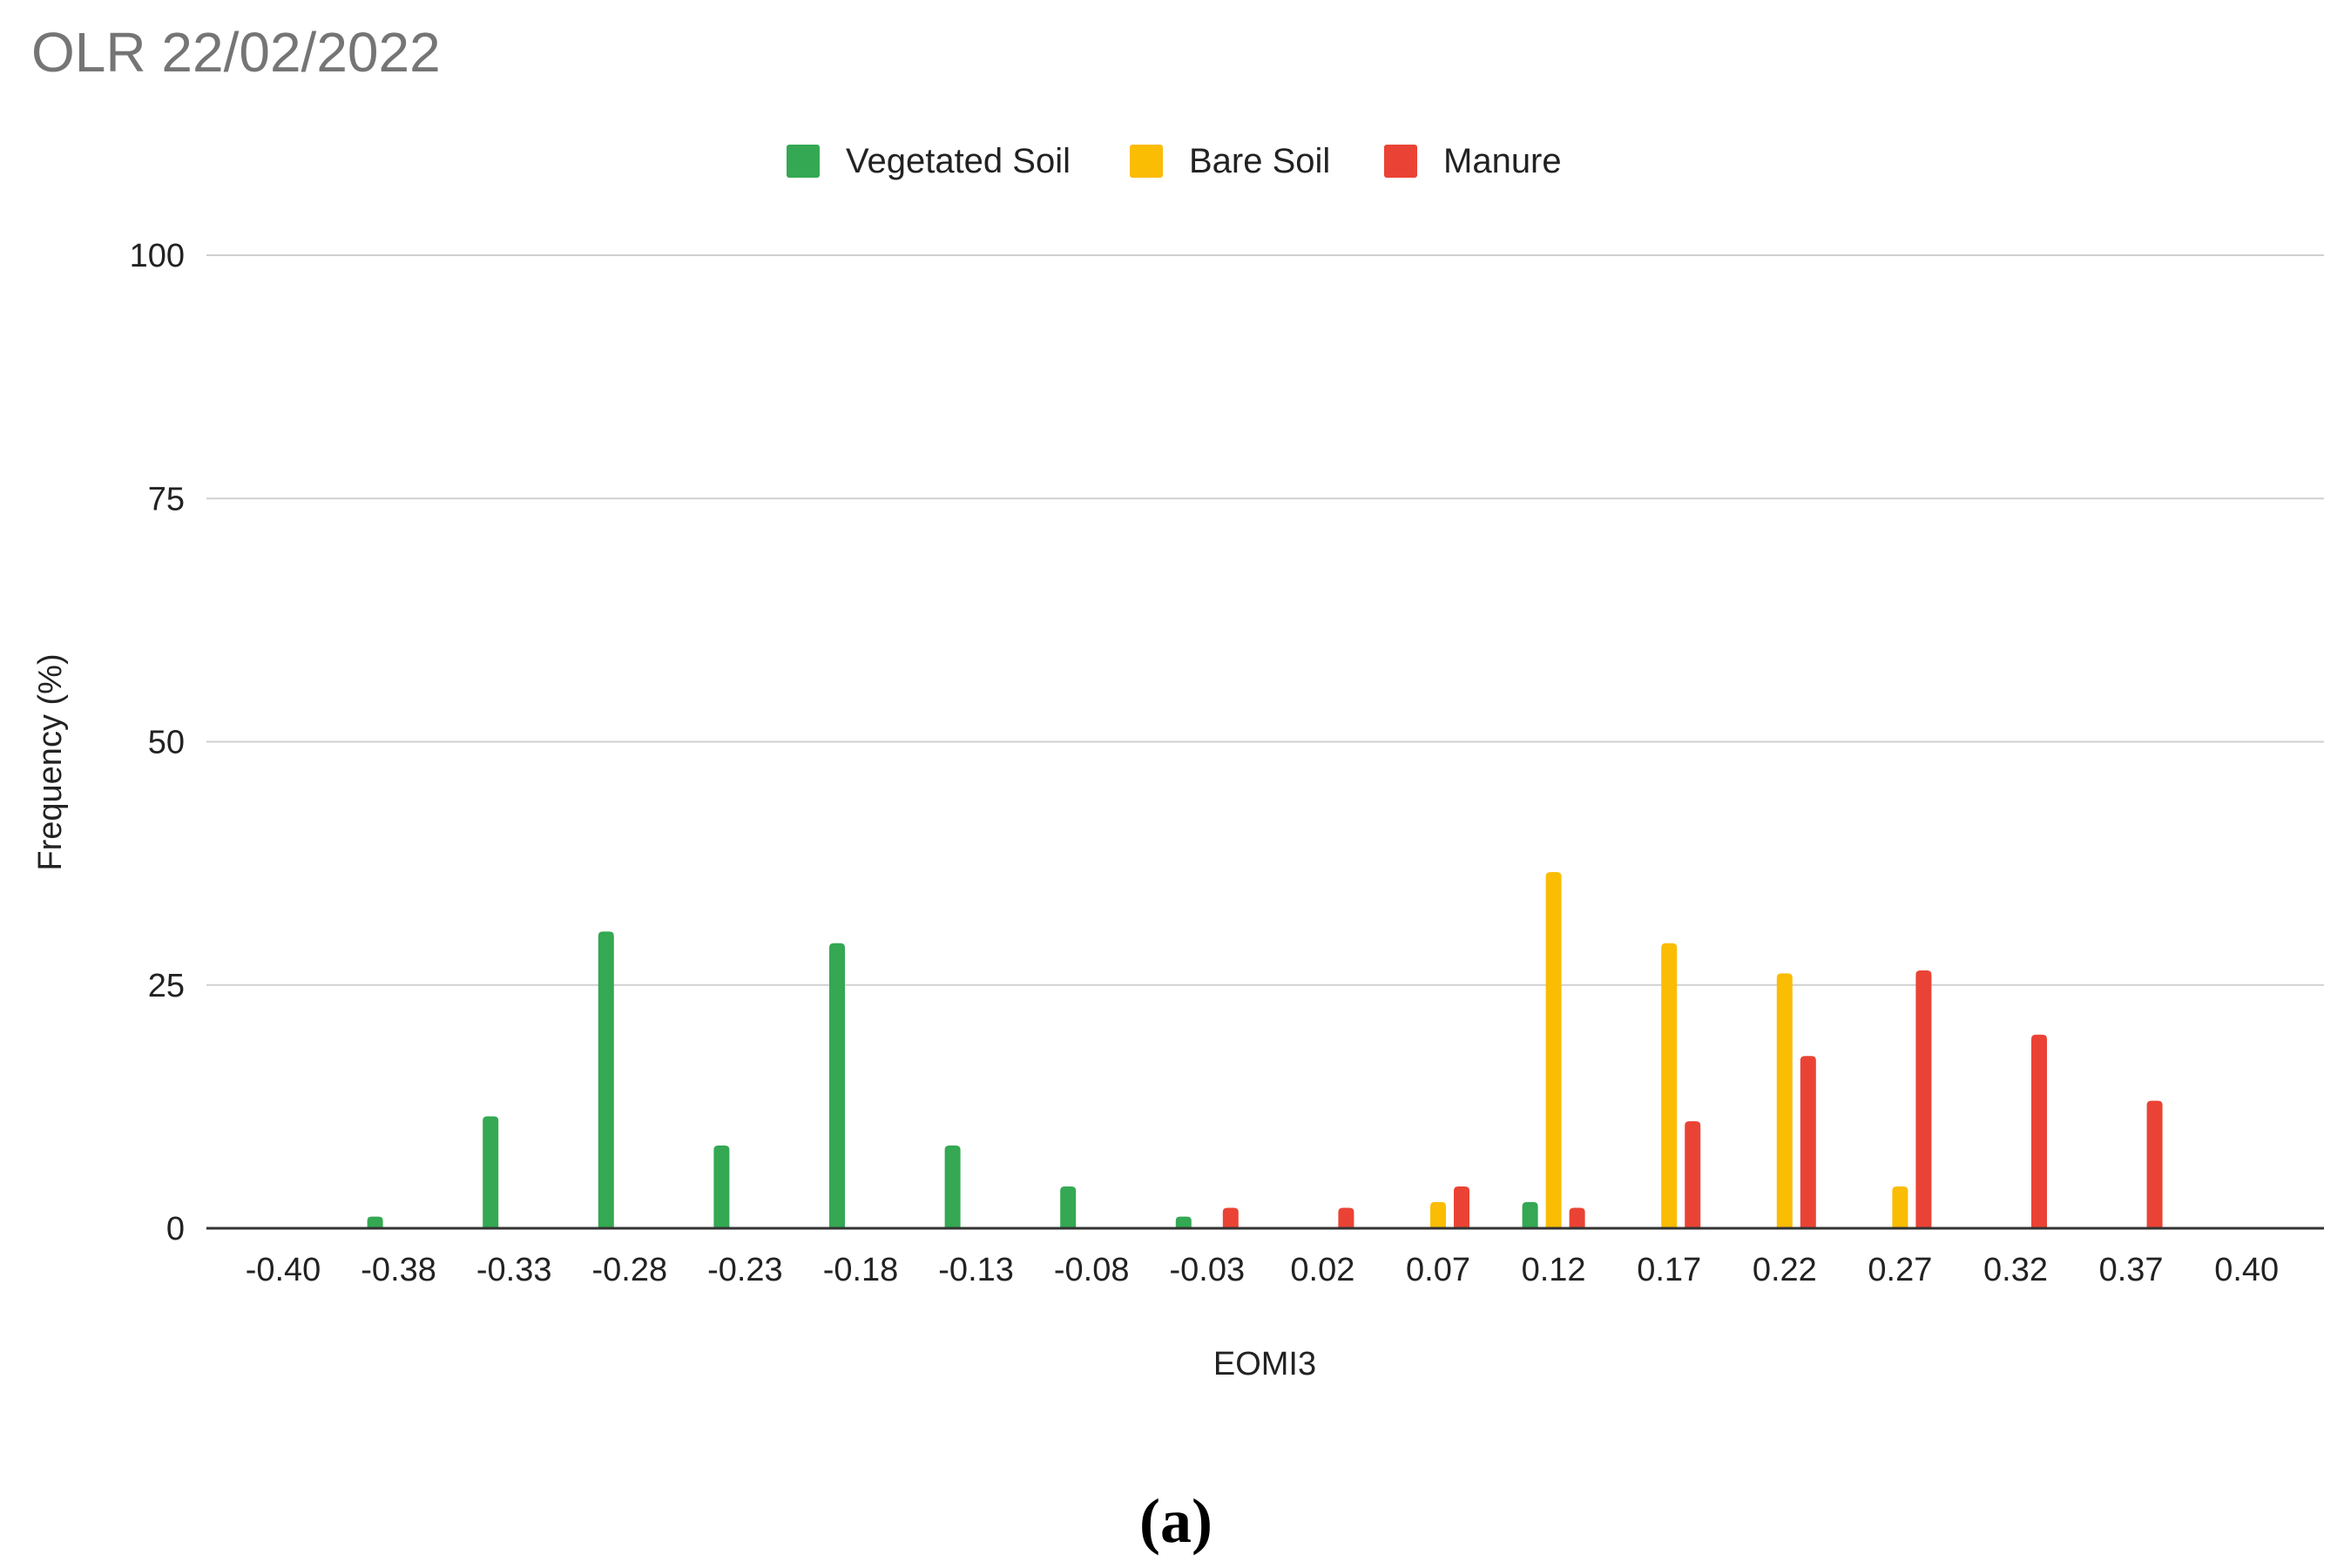 The height and width of the screenshot is (1568, 2344). Describe the element at coordinates (745, 1270) in the screenshot. I see `x-tick-label: -0.23` at that location.